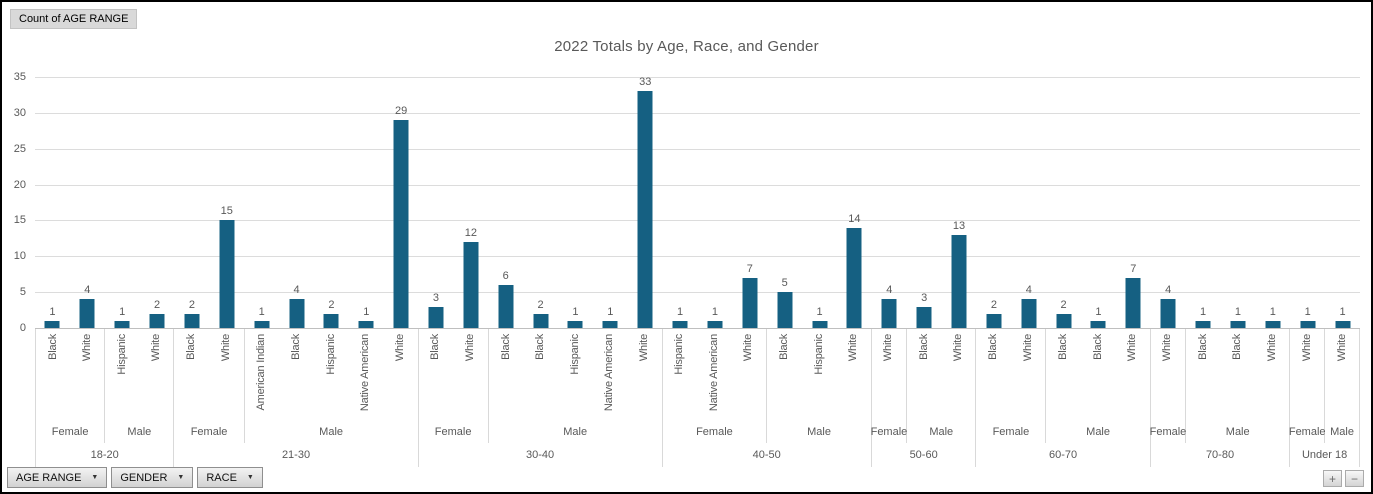  What do you see at coordinates (889, 202) in the screenshot?
I see `gender-bar-group: 4` at bounding box center [889, 202].